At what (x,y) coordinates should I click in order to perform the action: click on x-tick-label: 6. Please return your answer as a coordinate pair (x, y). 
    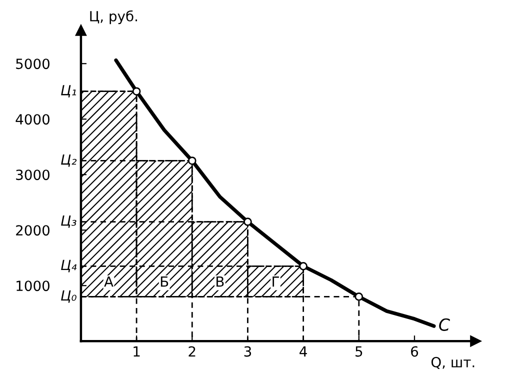
    Looking at the image, I should click on (414, 351).